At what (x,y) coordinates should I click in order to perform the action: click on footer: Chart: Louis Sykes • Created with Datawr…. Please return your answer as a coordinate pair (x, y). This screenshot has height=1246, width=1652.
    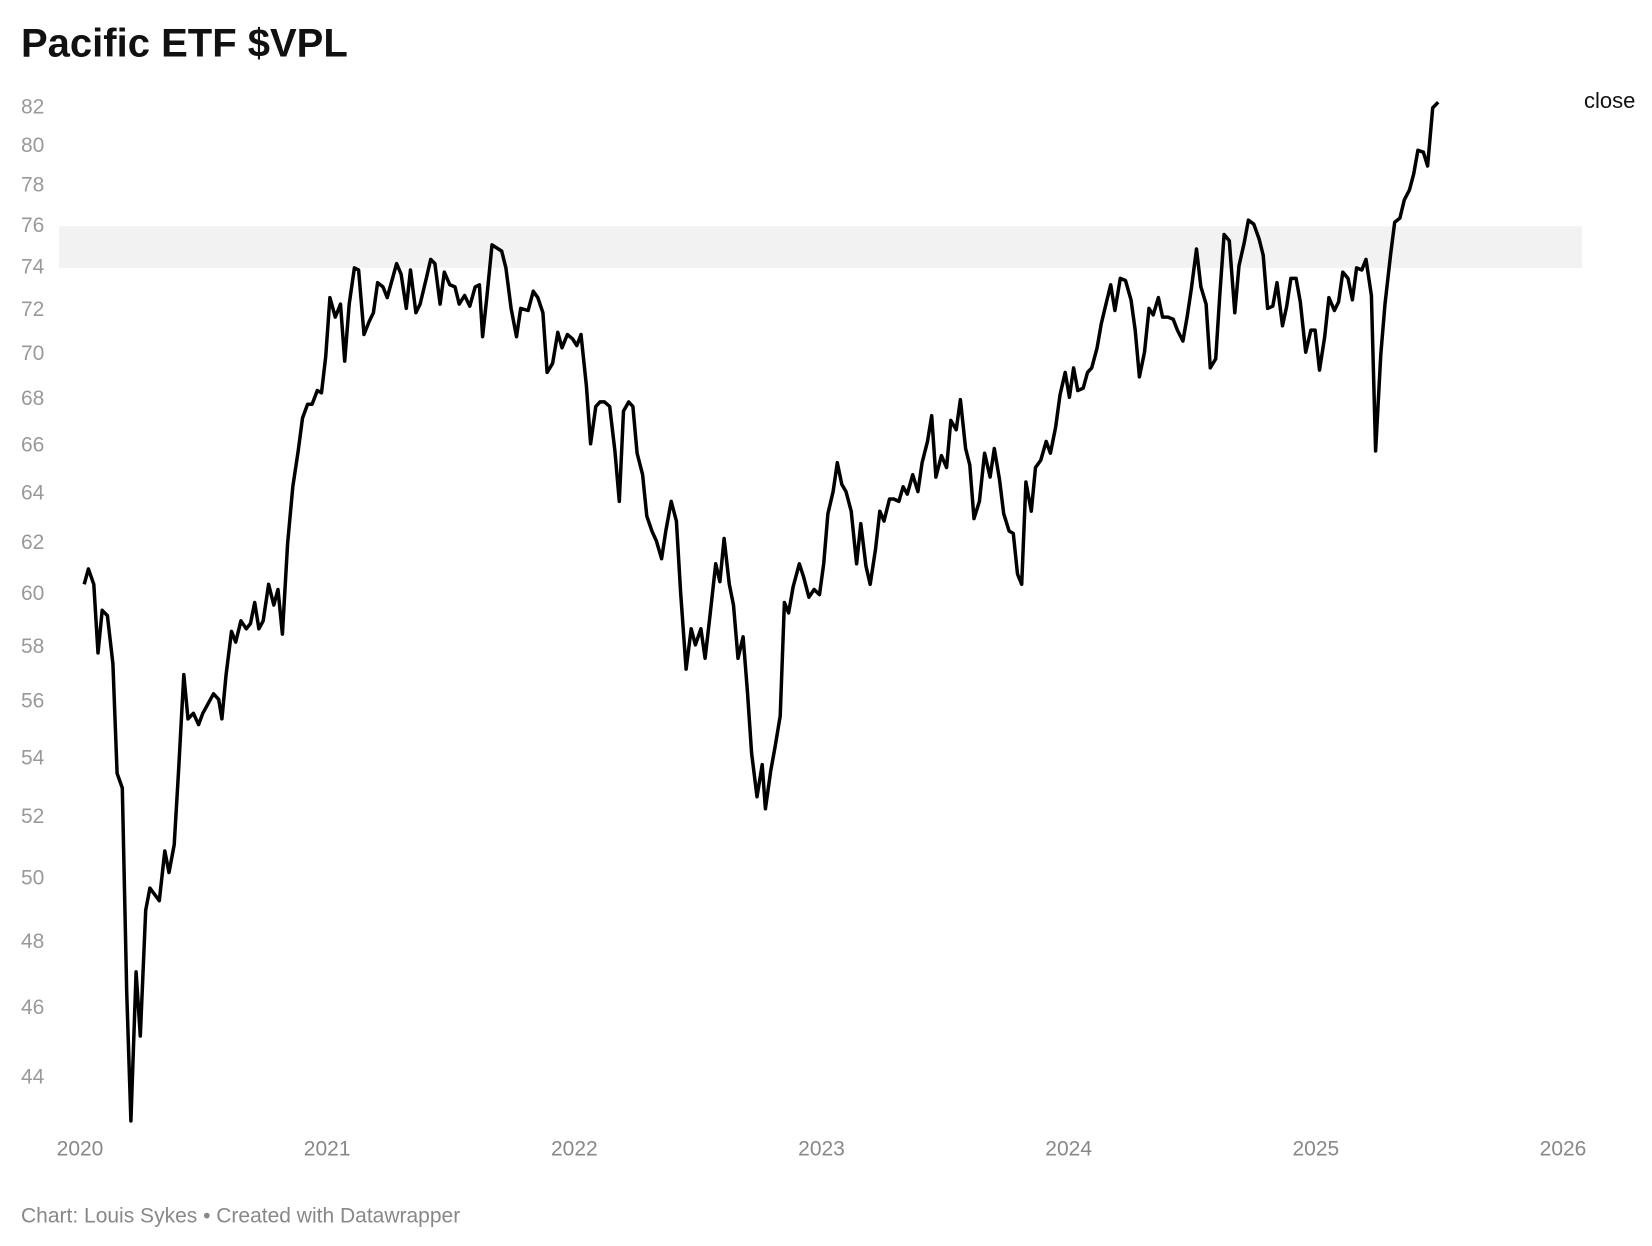
    Looking at the image, I should click on (240, 1216).